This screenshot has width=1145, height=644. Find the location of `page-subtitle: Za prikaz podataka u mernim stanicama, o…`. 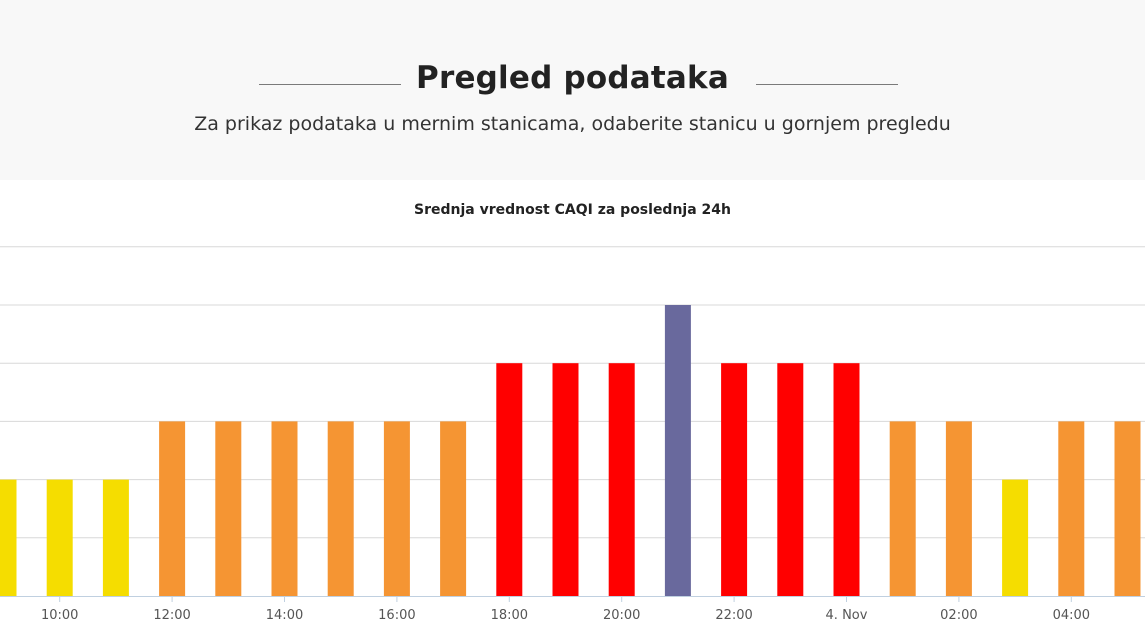

page-subtitle: Za prikaz podataka u mernim stanicama, o… is located at coordinates (572, 124).